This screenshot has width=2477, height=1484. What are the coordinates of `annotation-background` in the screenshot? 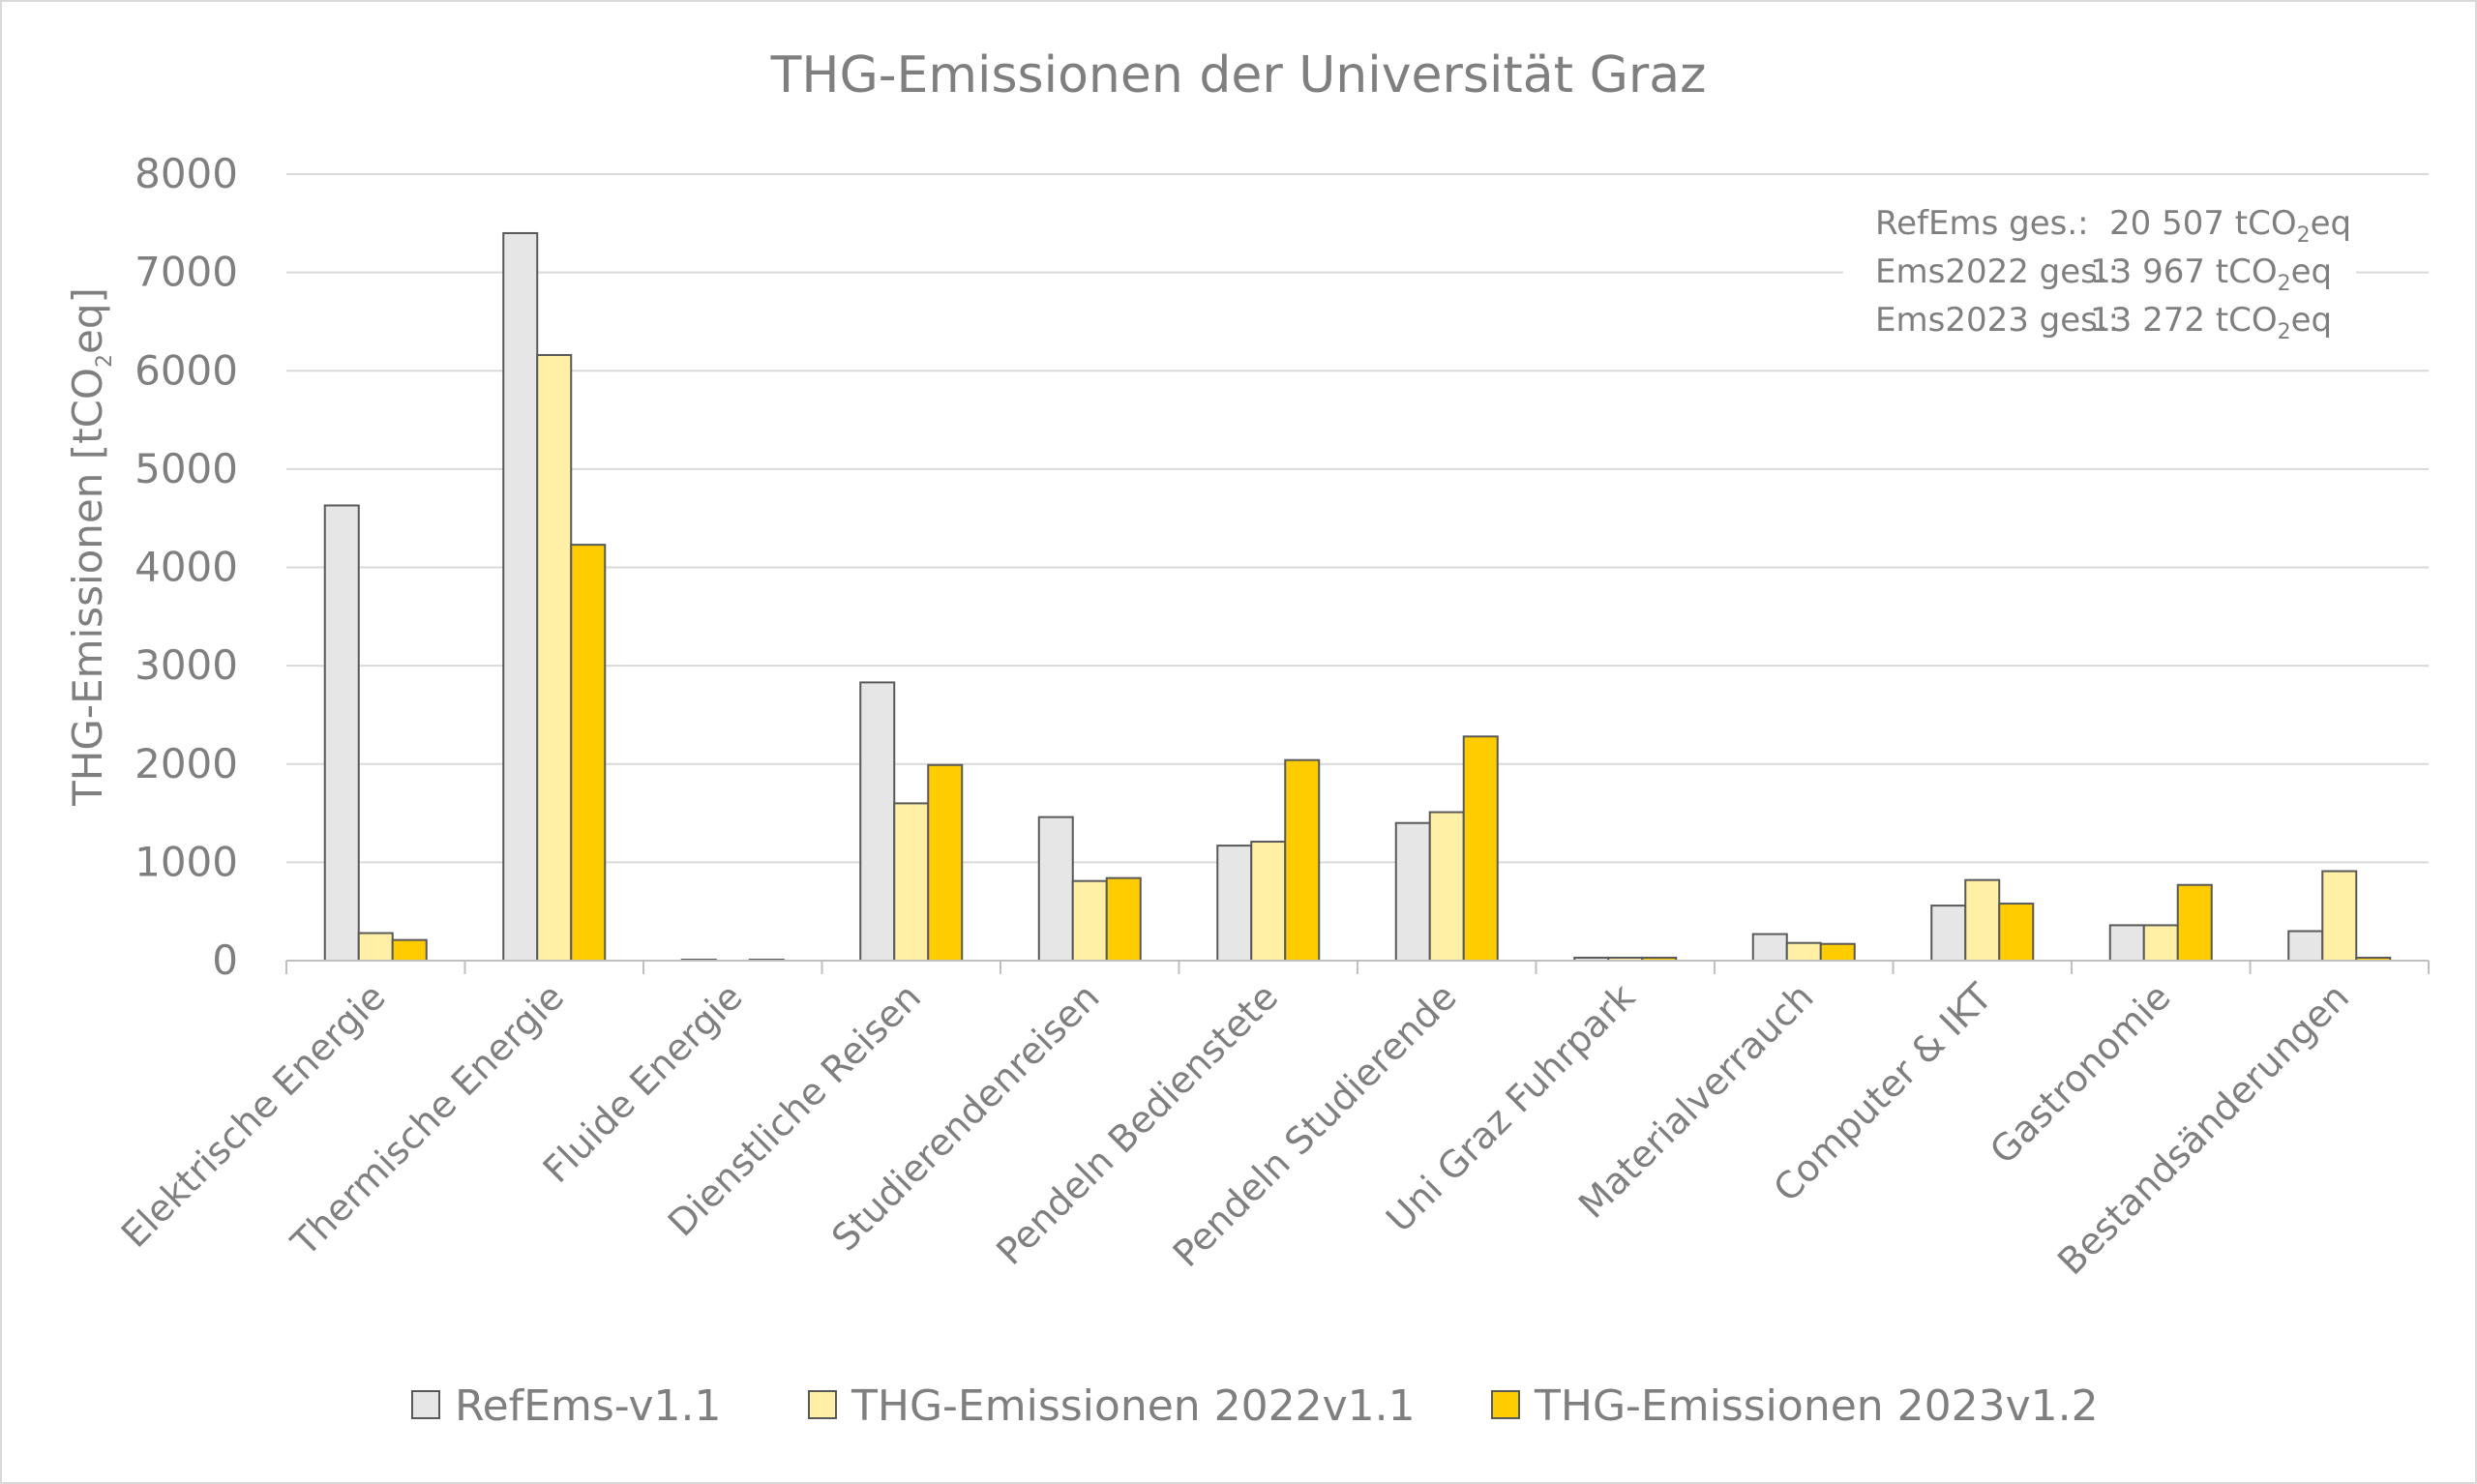 It's located at (2099, 271).